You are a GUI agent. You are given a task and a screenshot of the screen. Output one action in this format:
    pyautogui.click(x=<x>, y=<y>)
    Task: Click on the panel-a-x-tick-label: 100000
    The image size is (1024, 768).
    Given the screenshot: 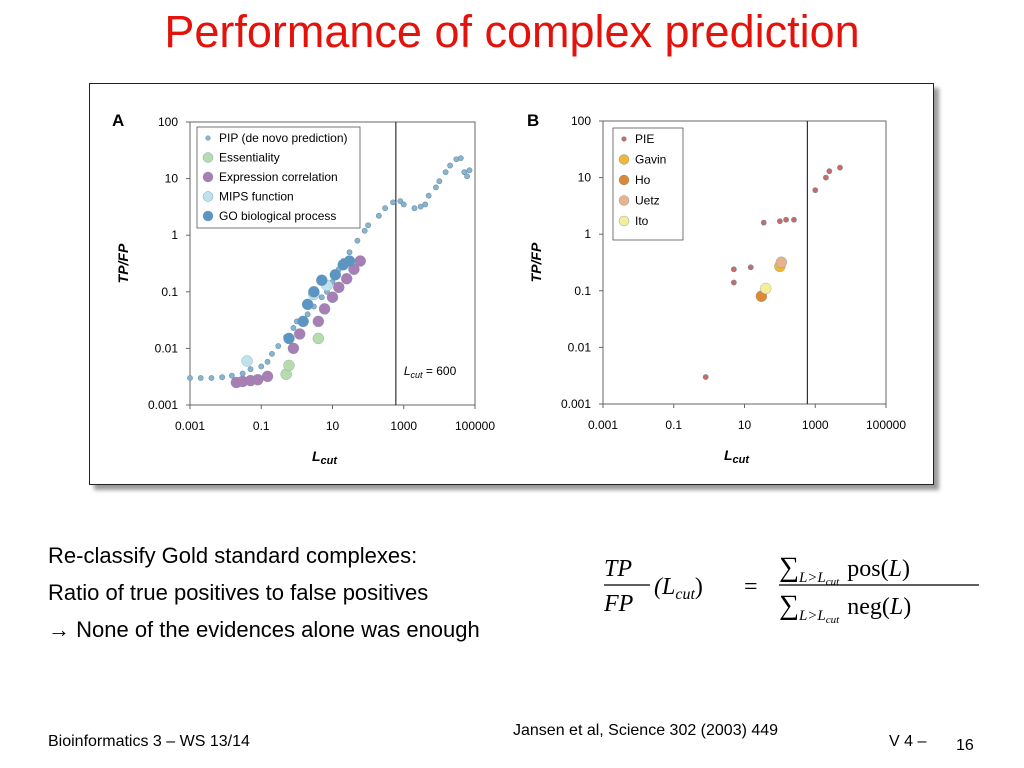 What is the action you would take?
    pyautogui.click(x=475, y=426)
    